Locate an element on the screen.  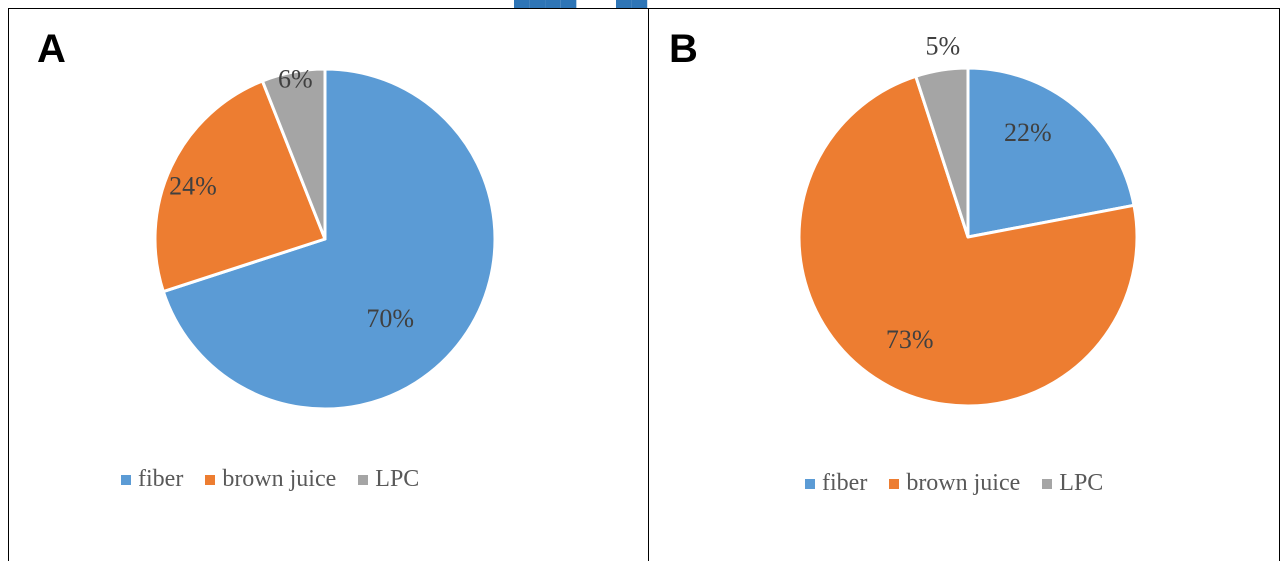
table-left-border is located at coordinates (8, 284).